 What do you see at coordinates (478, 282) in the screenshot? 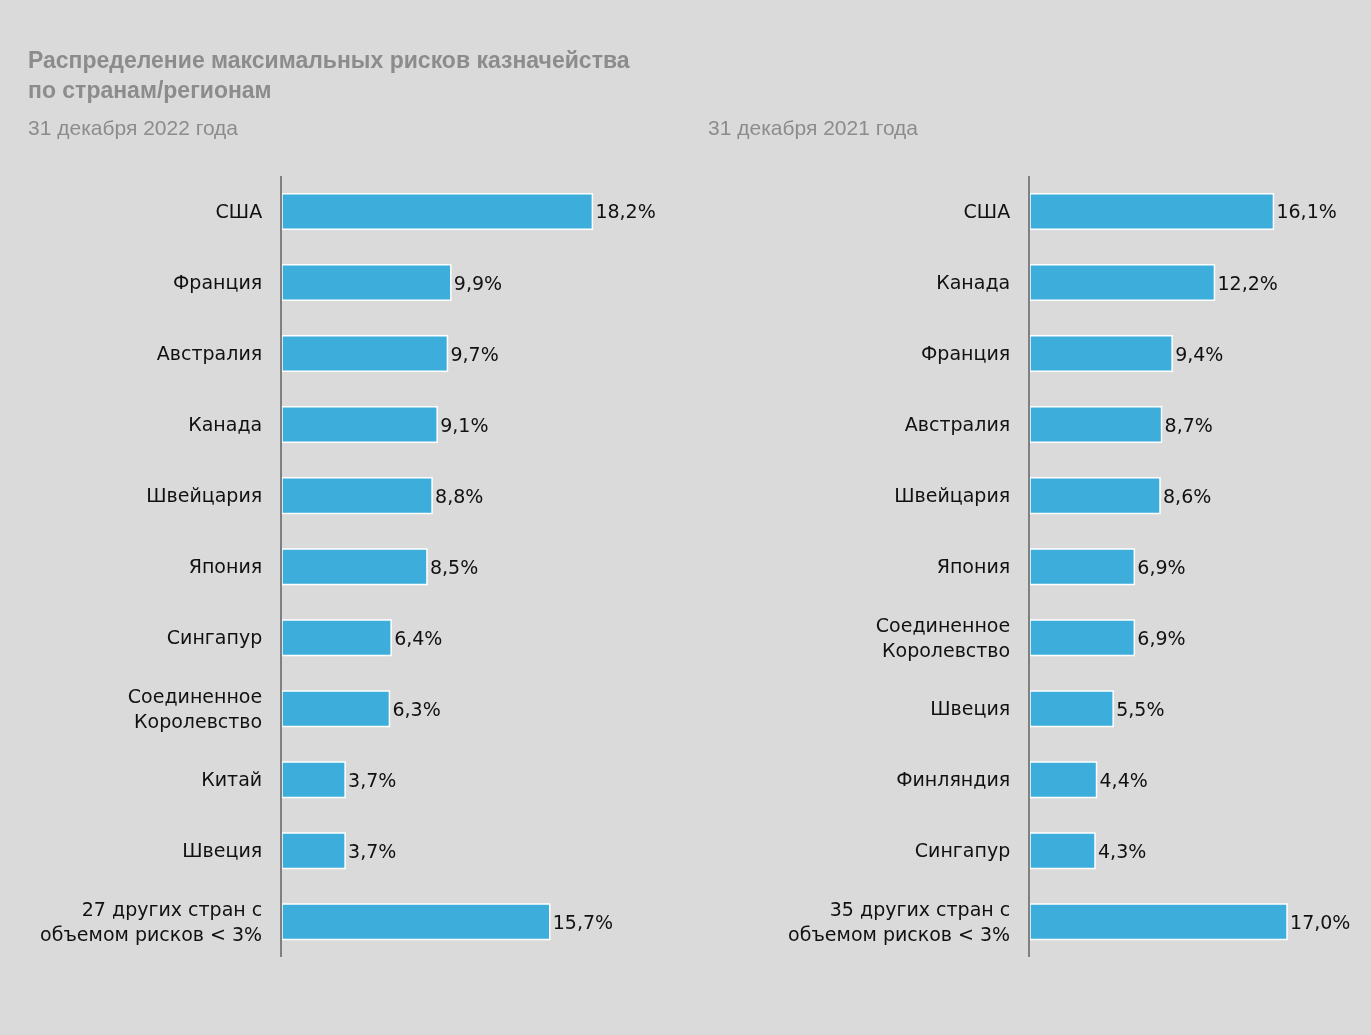
I see `data-label: 9,9%` at bounding box center [478, 282].